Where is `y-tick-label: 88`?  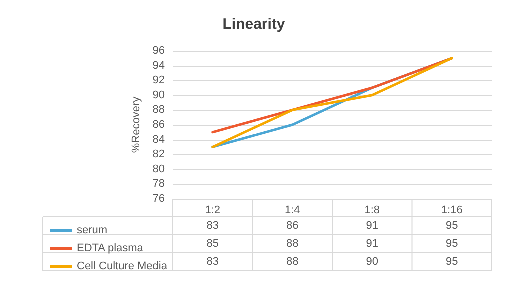
y-tick-label: 88 is located at coordinates (158, 110).